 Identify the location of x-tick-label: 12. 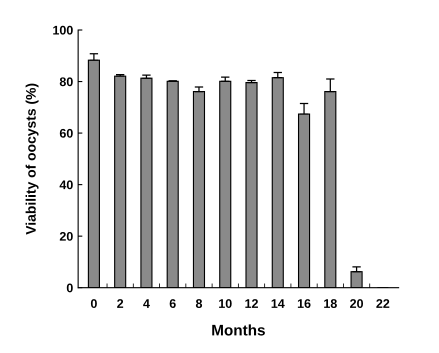
(251, 303).